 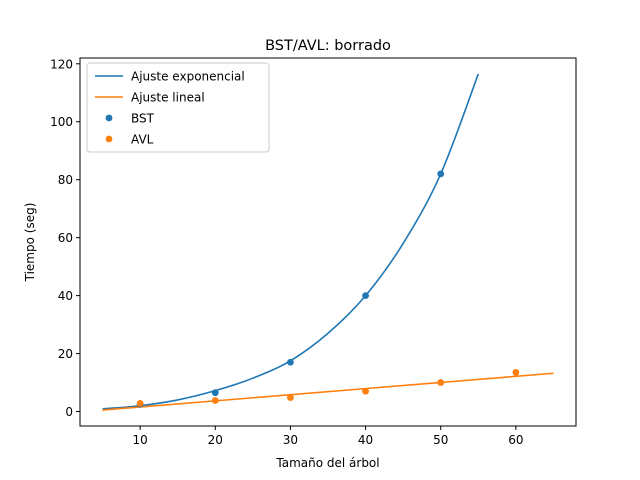 I want to click on legend: Ajuste exponencial Ajuste lineal BST AVL, so click(x=178, y=107).